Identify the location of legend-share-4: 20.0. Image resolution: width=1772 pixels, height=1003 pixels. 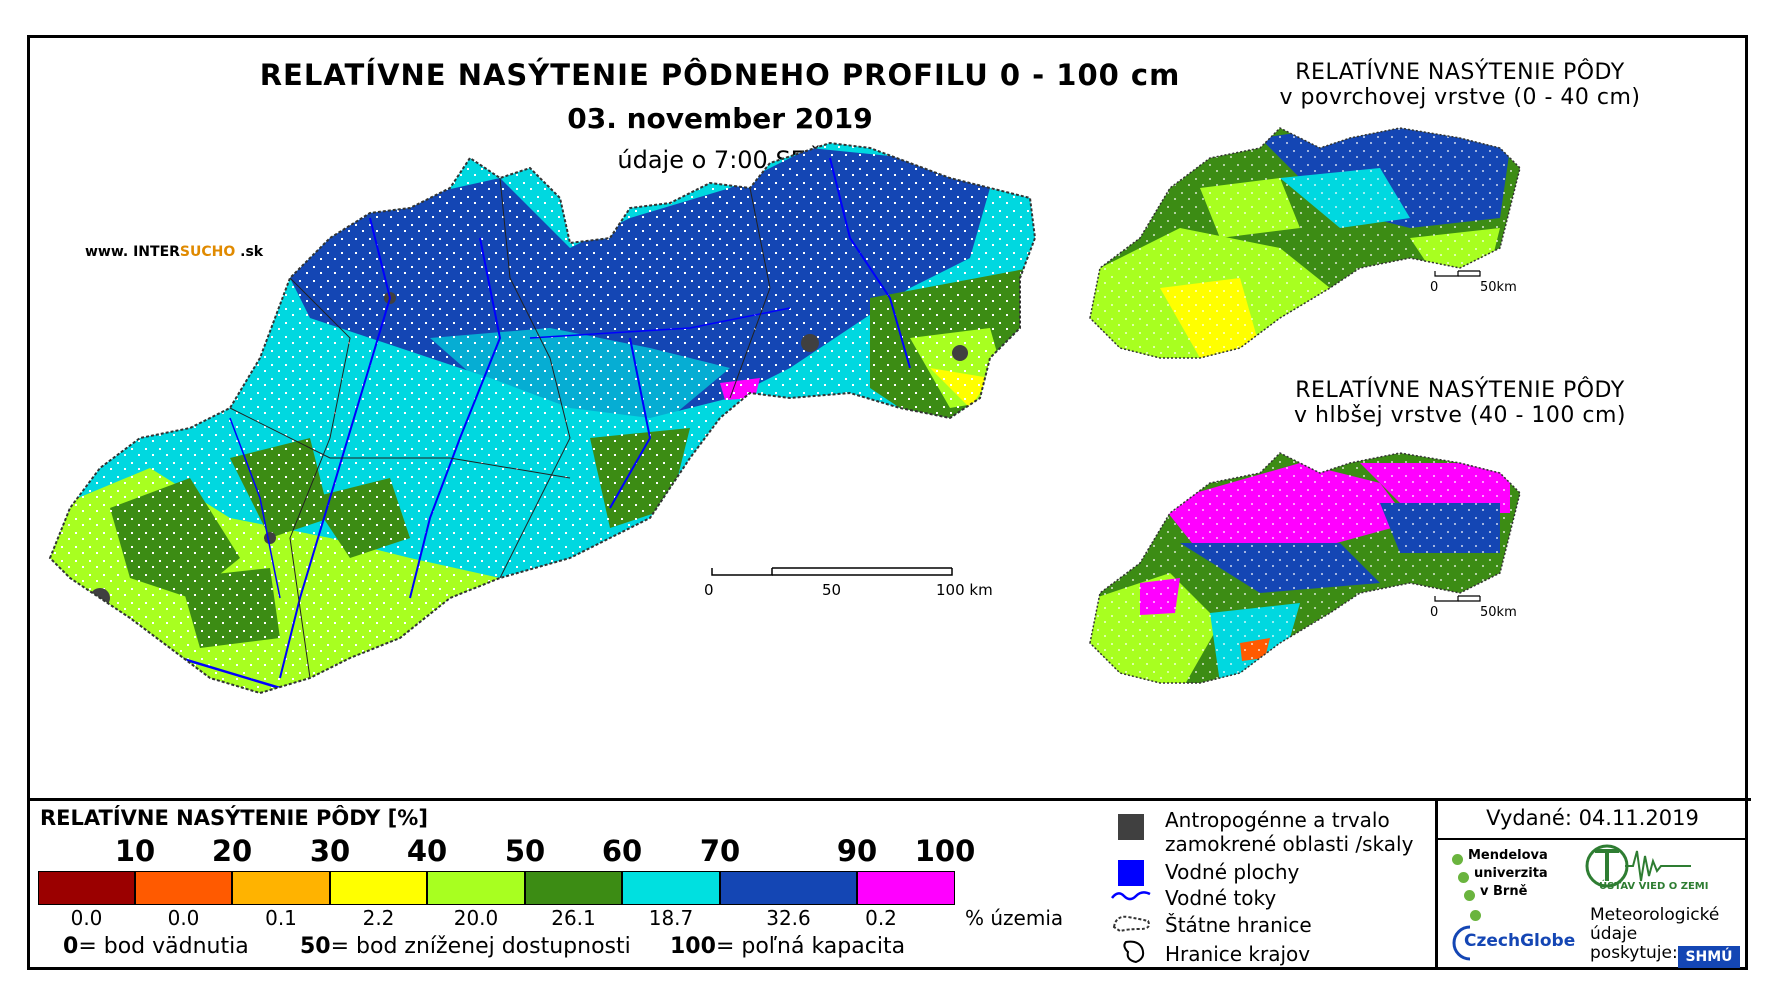
(476, 918).